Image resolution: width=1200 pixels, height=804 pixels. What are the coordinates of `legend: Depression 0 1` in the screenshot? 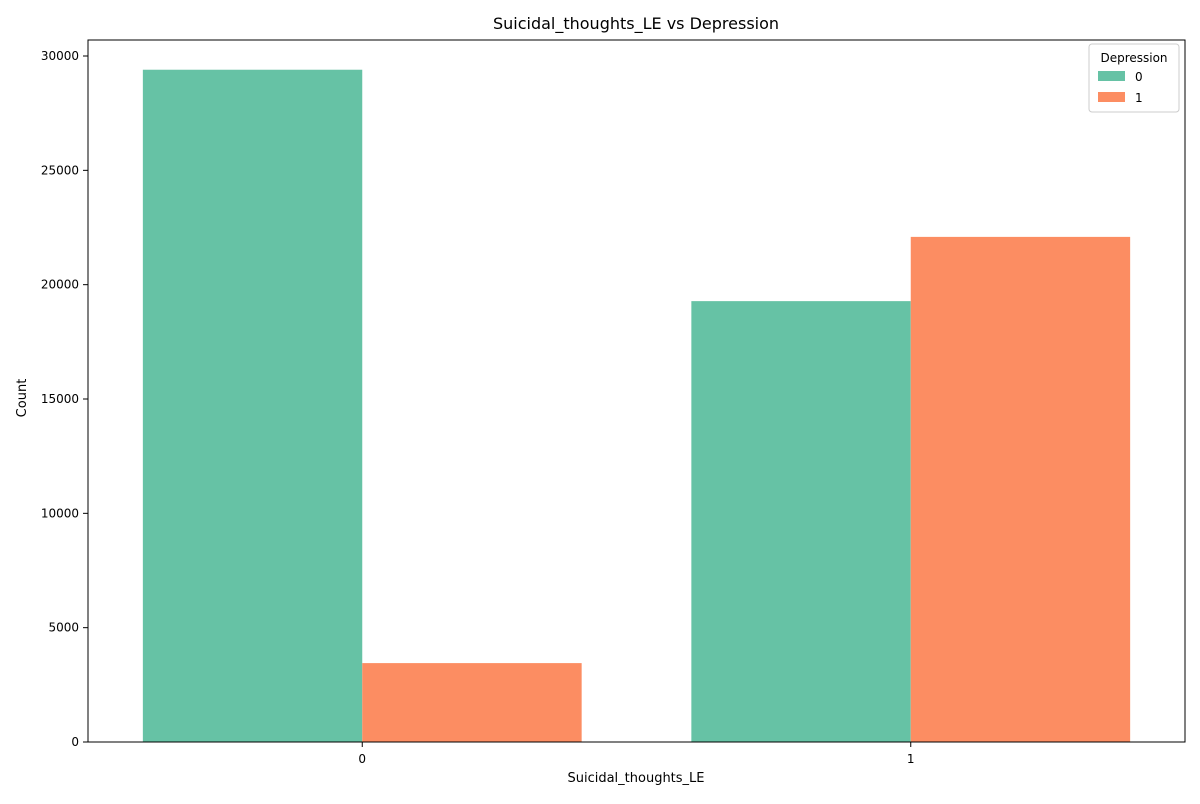 It's located at (1134, 78).